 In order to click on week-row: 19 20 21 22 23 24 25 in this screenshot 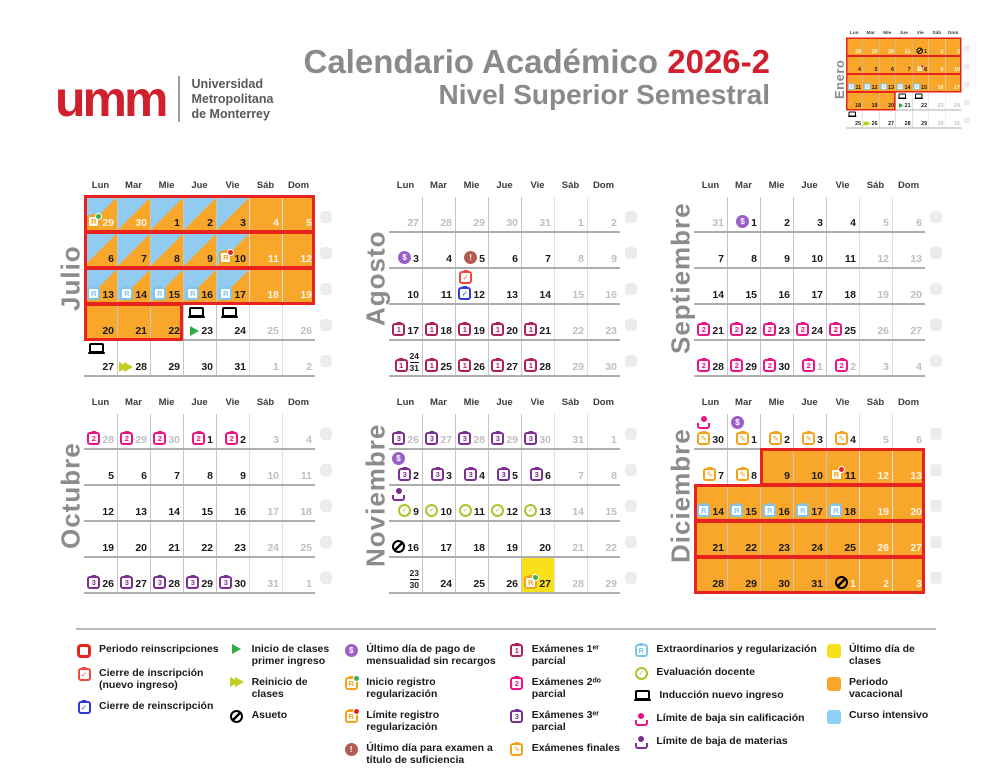, I will do `click(208, 540)`.